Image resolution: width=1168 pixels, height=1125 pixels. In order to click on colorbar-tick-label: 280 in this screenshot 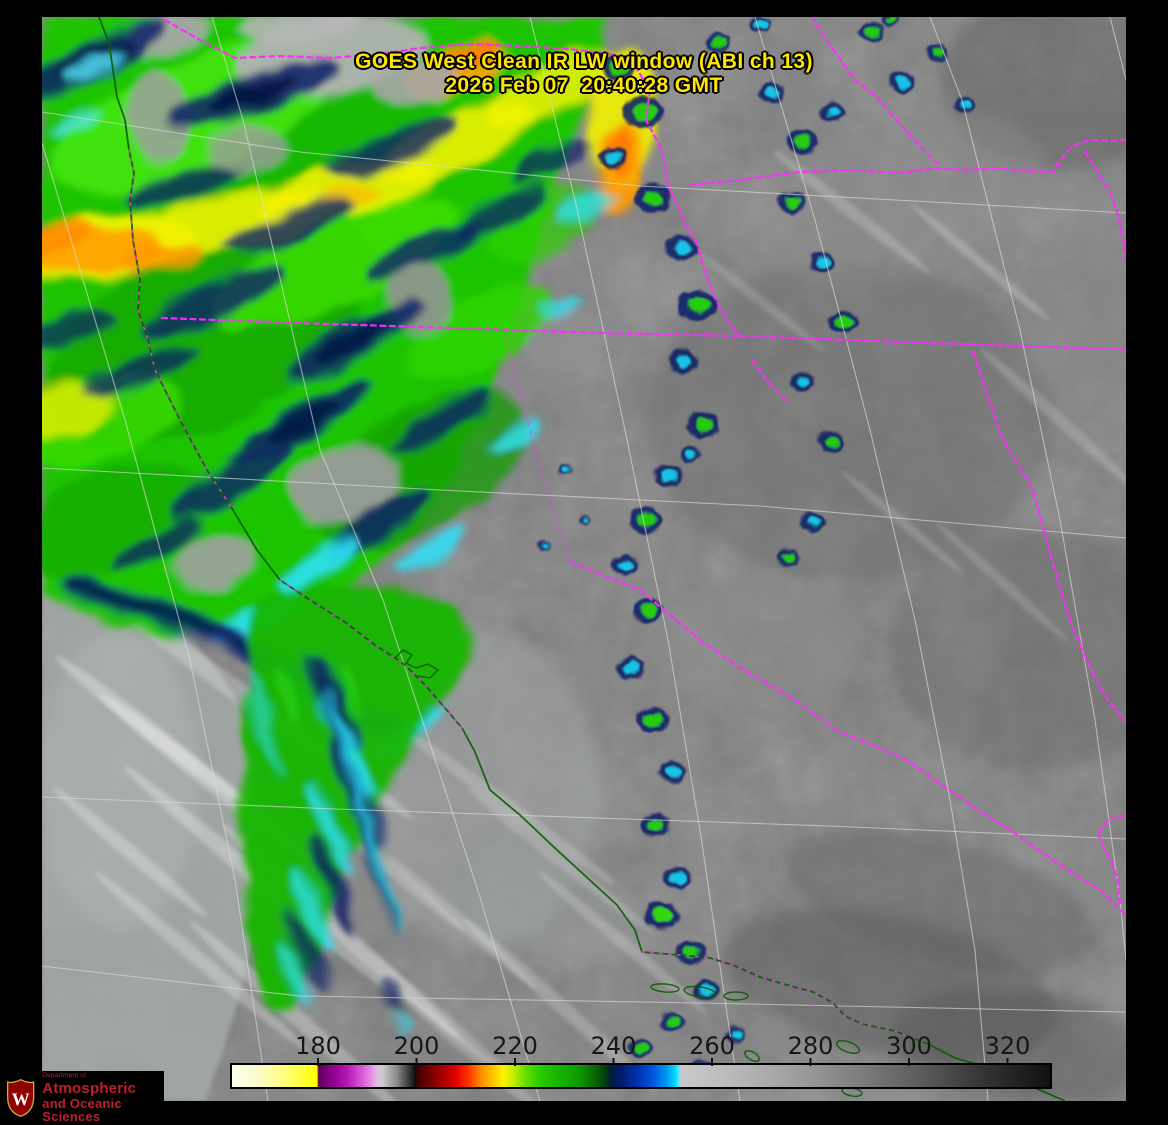, I will do `click(811, 1046)`.